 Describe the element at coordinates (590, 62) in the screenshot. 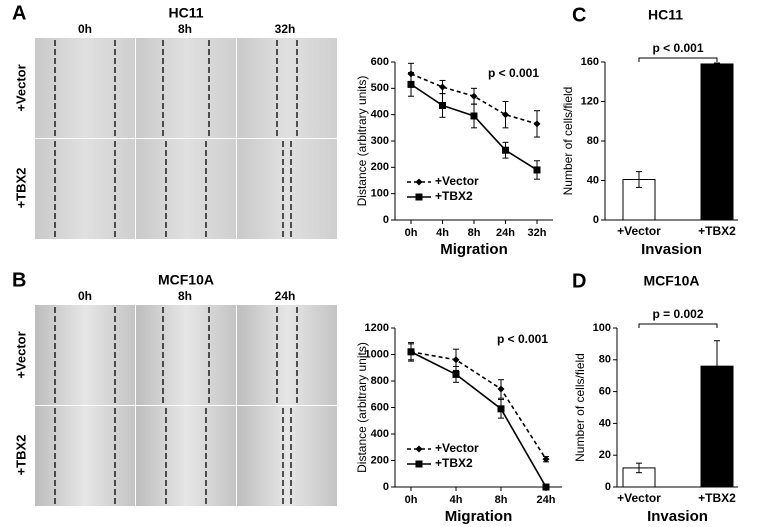

I see `y-tick-label: 160` at that location.